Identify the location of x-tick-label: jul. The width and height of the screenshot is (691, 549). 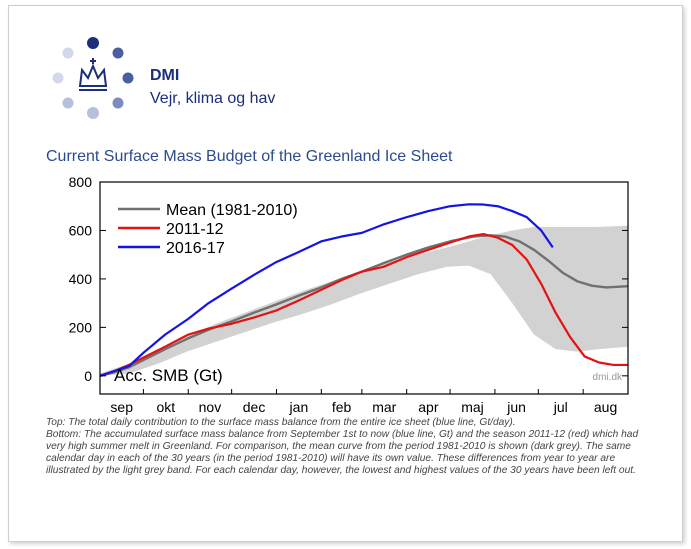
(560, 407).